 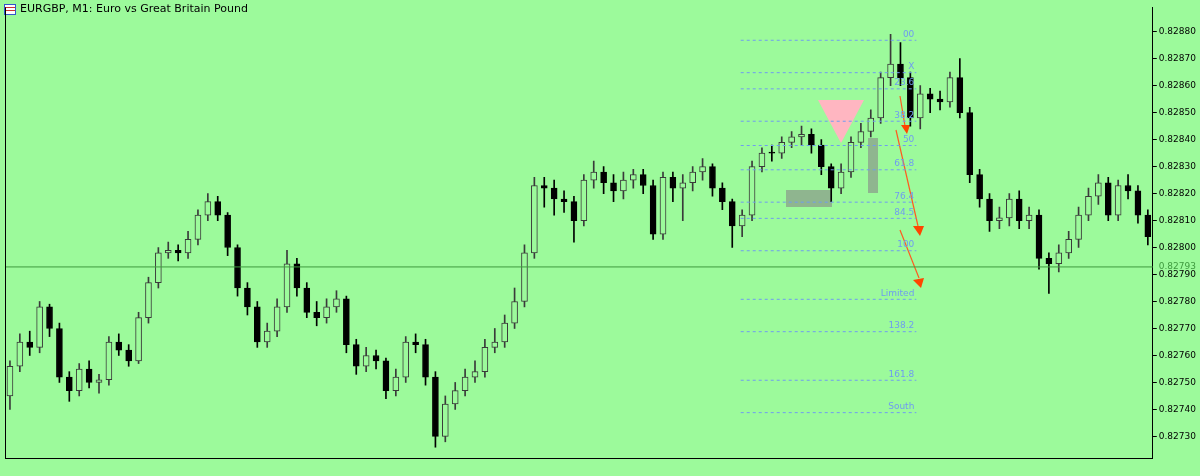 What do you see at coordinates (1177, 84) in the screenshot?
I see `y-tick-label: 0.82860` at bounding box center [1177, 84].